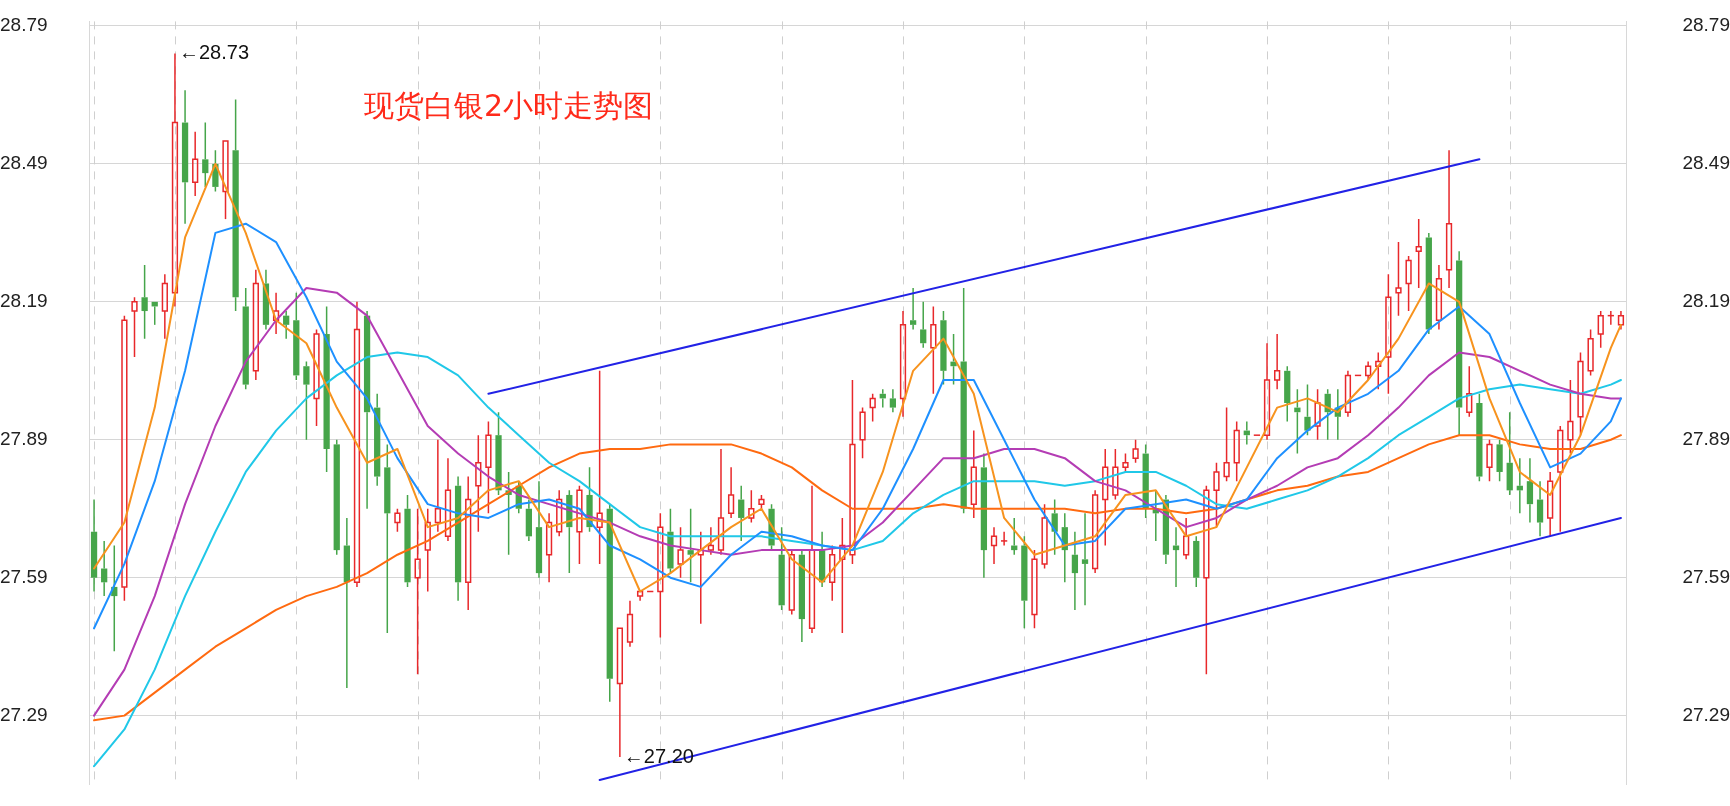 Image resolution: width=1730 pixels, height=806 pixels. Describe the element at coordinates (24, 25) in the screenshot. I see `y-tick-label: 28.79` at that location.